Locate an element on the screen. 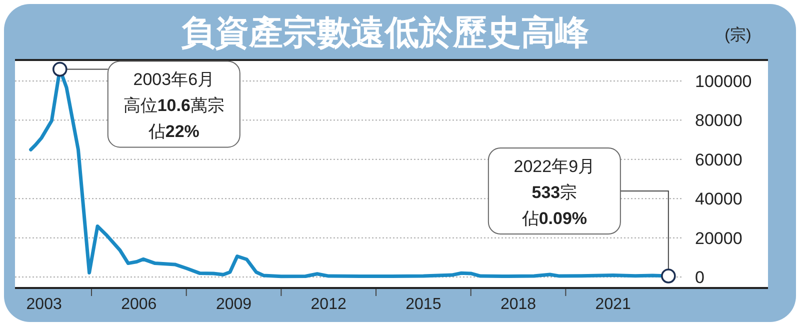 This screenshot has width=800, height=326. x-tick-label: 2015 is located at coordinates (424, 304).